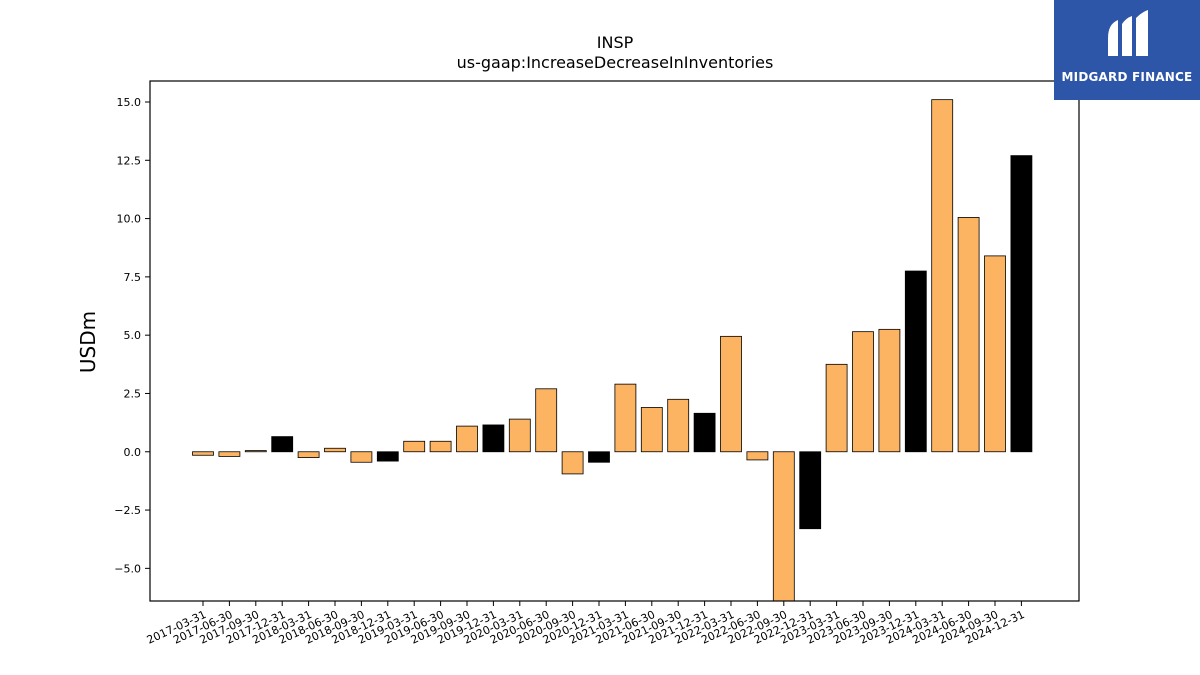  Describe the element at coordinates (133, 452) in the screenshot. I see `y-tick-label: 0.0` at that location.